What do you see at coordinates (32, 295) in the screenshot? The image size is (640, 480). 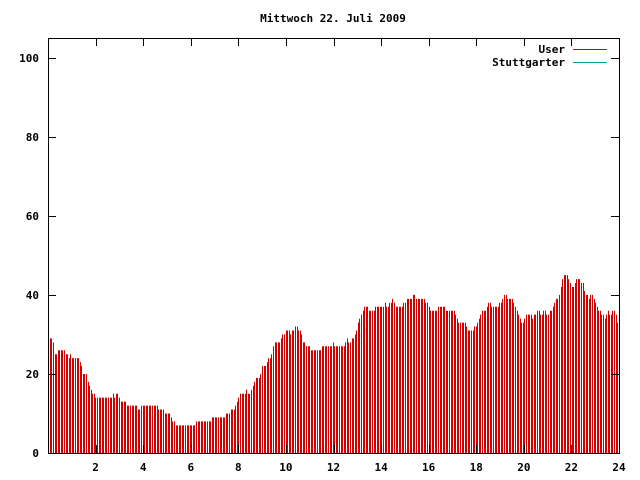 I see `y-tick-label: 40` at bounding box center [32, 295].